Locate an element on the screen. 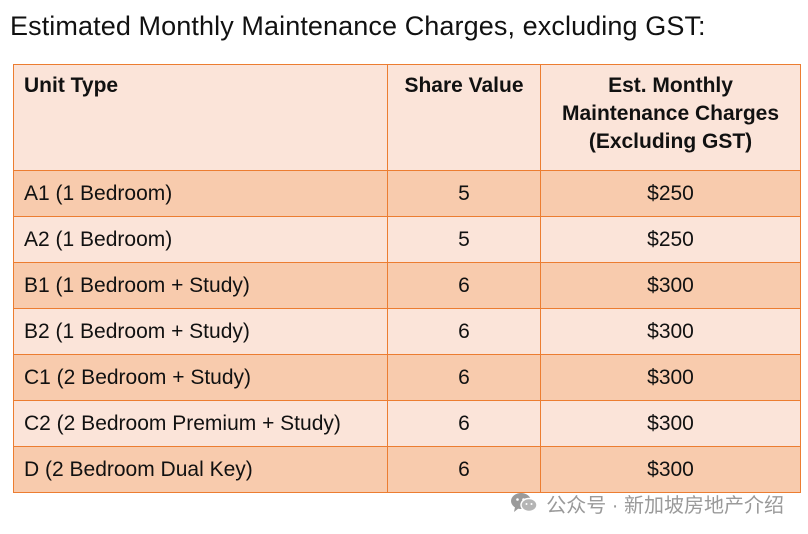 The image size is (808, 534). table-row: B2 (1 Bedroom + Study) 6 $300 is located at coordinates (407, 331).